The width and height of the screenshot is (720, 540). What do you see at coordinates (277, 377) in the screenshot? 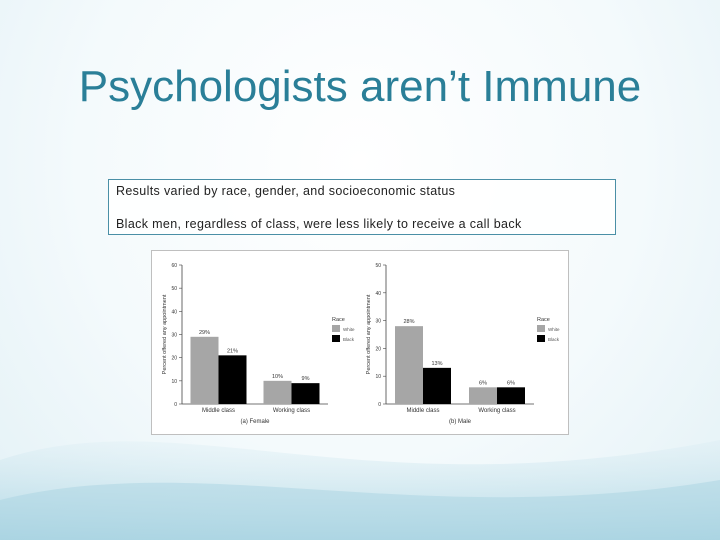
I see `data-label: 10%` at bounding box center [277, 377].